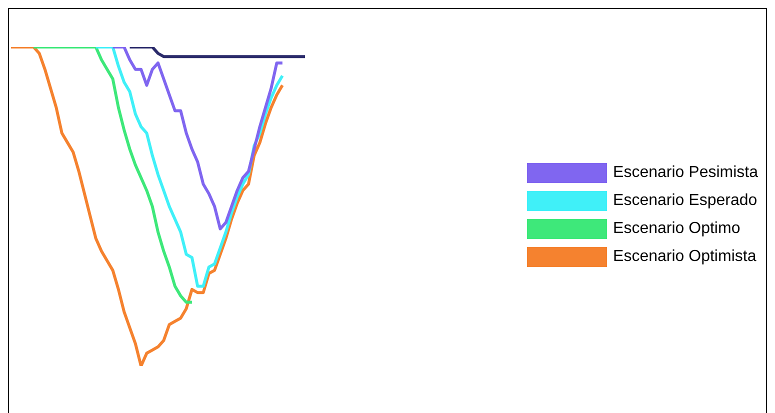 Image resolution: width=775 pixels, height=413 pixels. Describe the element at coordinates (685, 201) in the screenshot. I see `legend-label: Escenario Esperado` at that location.